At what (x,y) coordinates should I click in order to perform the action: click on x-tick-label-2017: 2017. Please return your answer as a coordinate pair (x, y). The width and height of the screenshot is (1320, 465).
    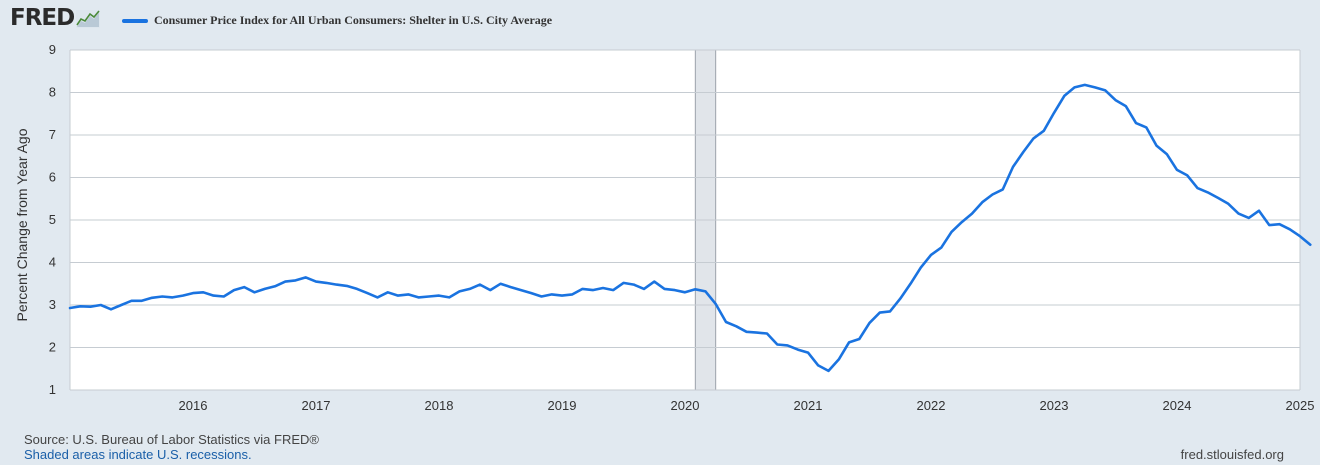
    Looking at the image, I should click on (316, 405).